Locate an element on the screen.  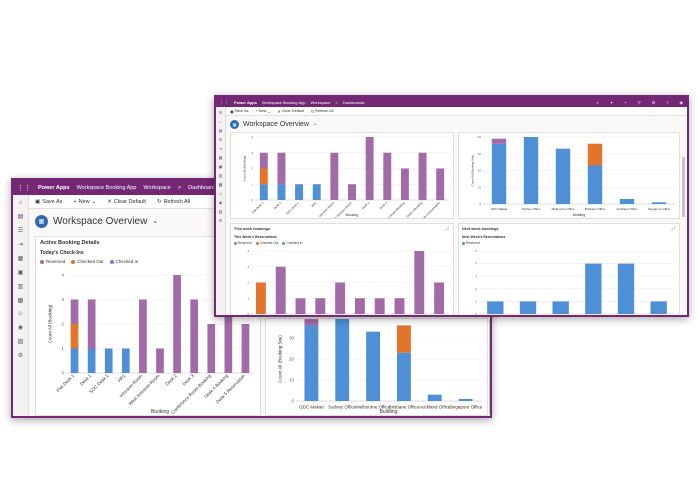
avatar: ◉ is located at coordinates (681, 102).